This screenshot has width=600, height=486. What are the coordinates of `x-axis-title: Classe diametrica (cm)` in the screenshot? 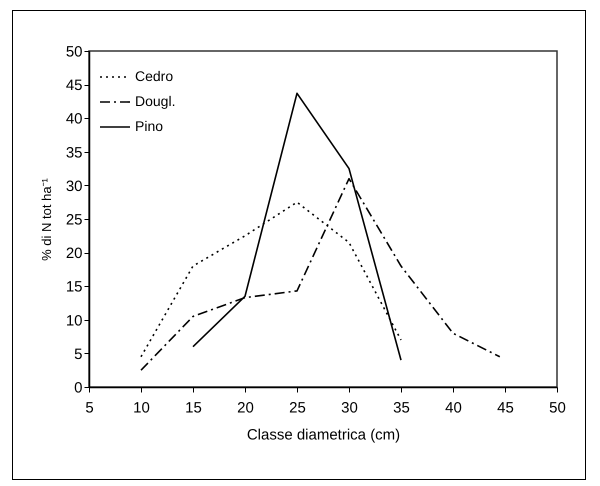 It's located at (323, 435).